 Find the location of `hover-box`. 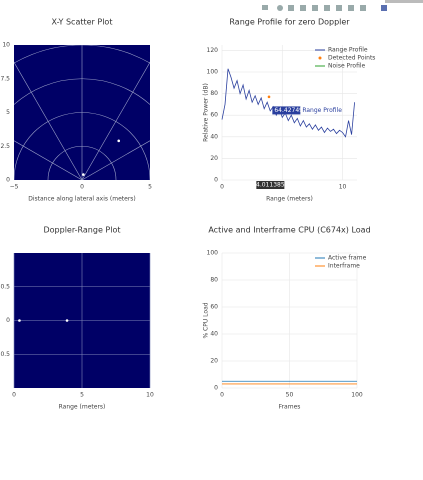

hover-box is located at coordinates (286, 110).